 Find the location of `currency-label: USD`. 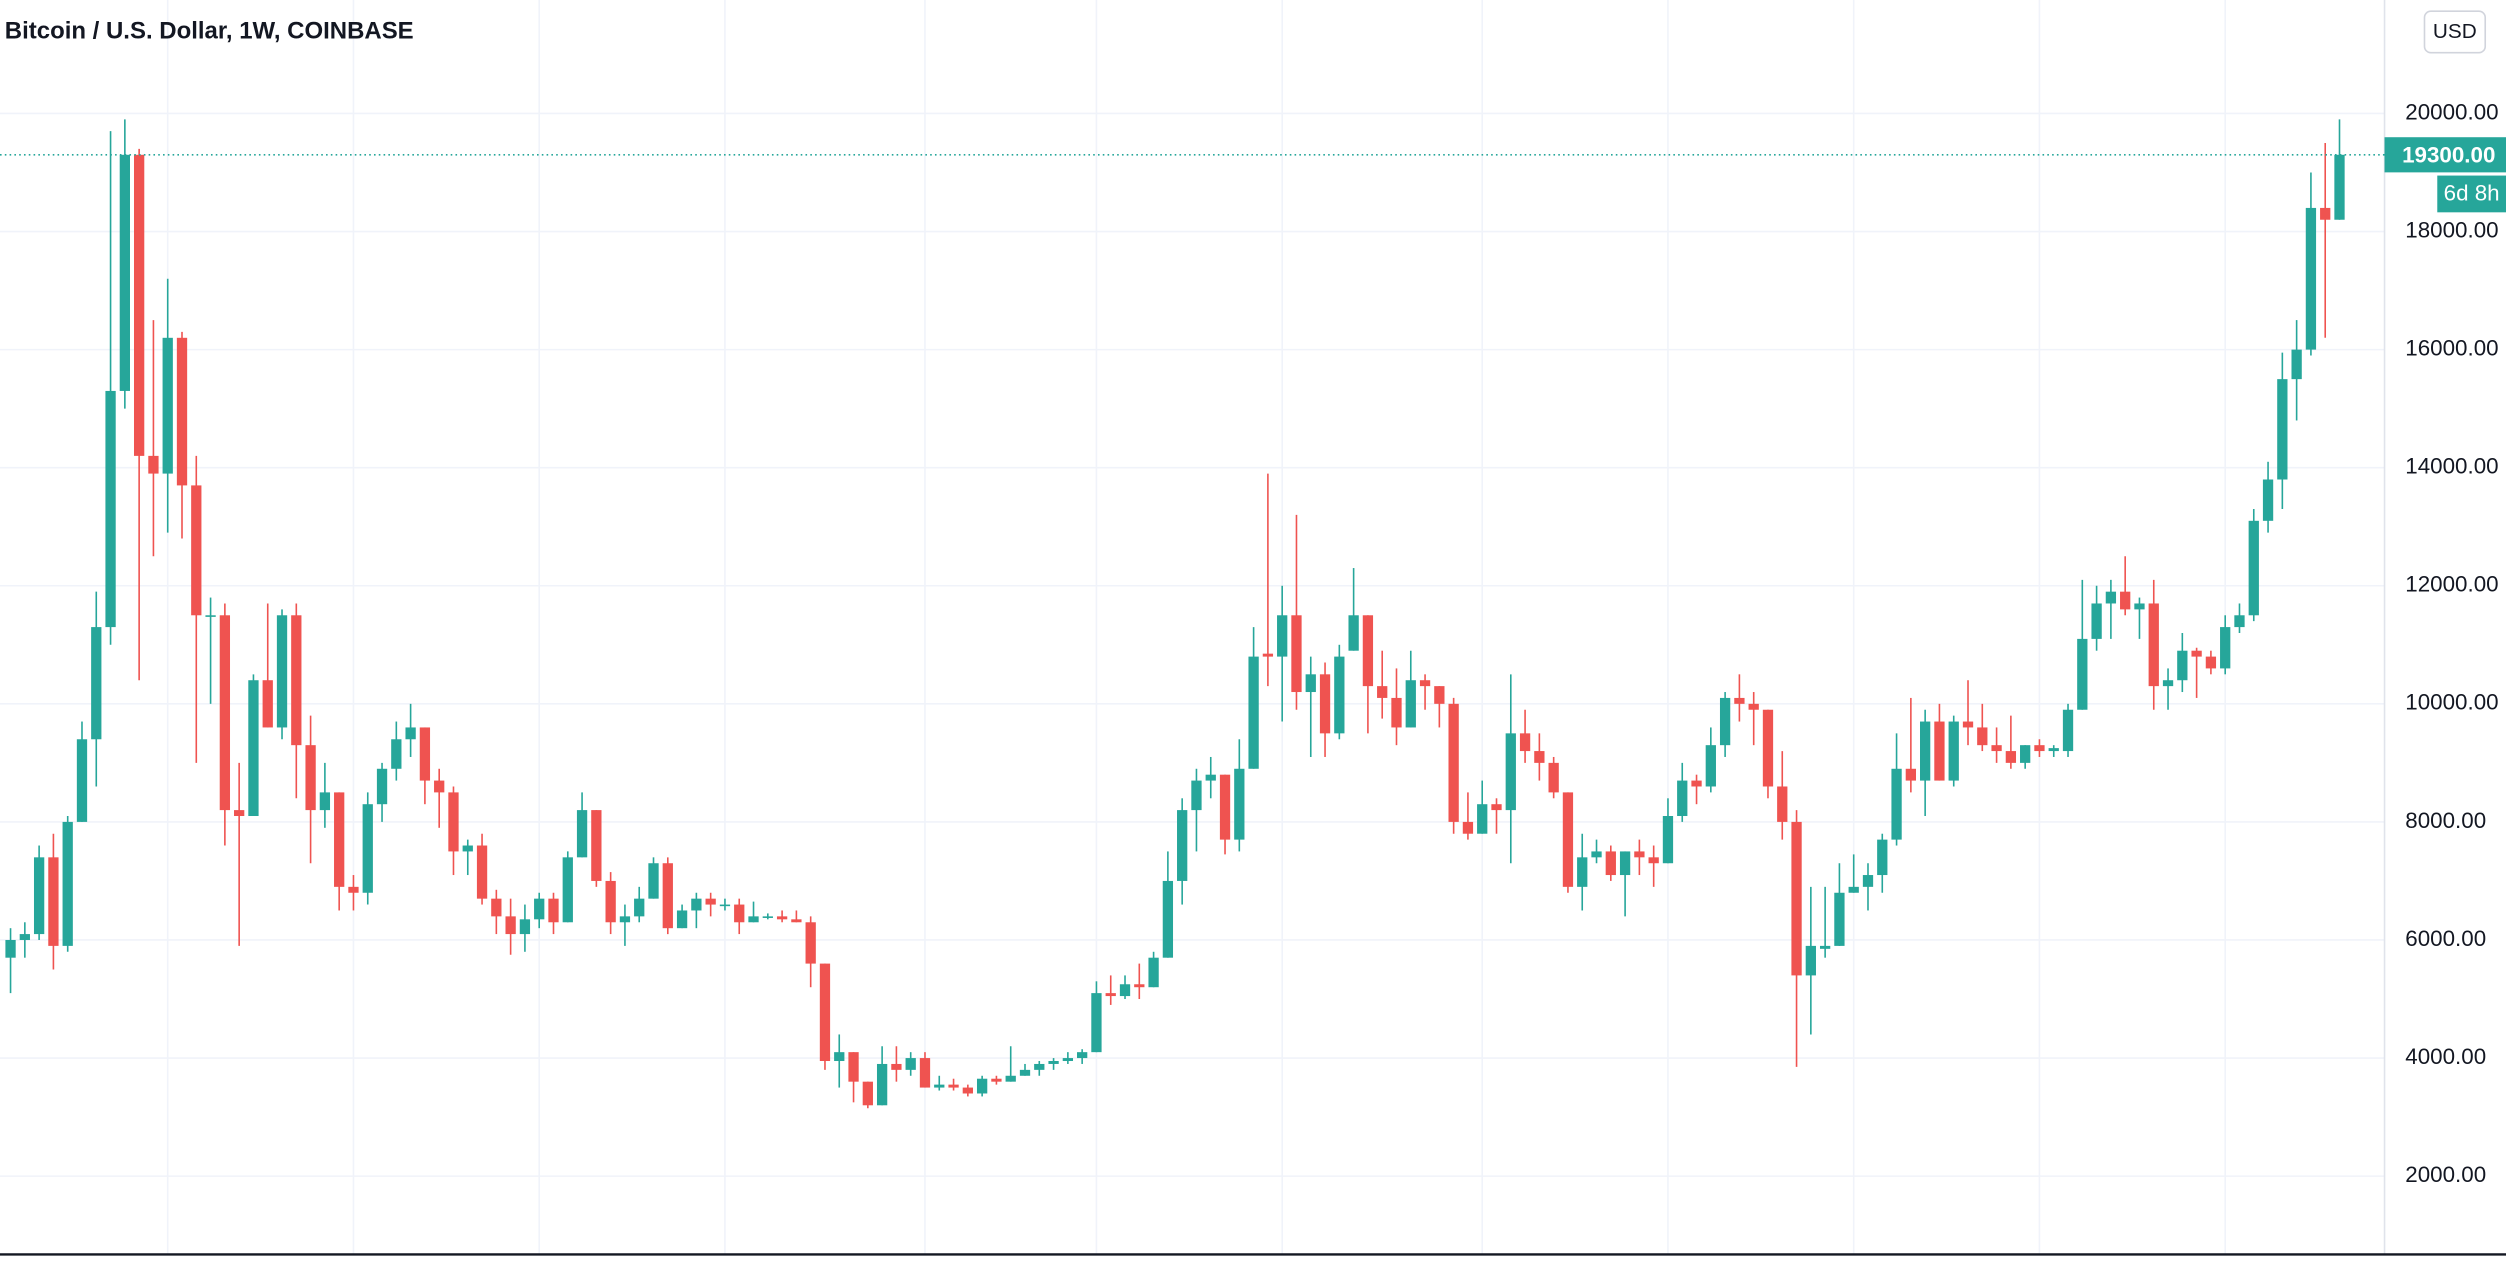

currency-label: USD is located at coordinates (2455, 31).